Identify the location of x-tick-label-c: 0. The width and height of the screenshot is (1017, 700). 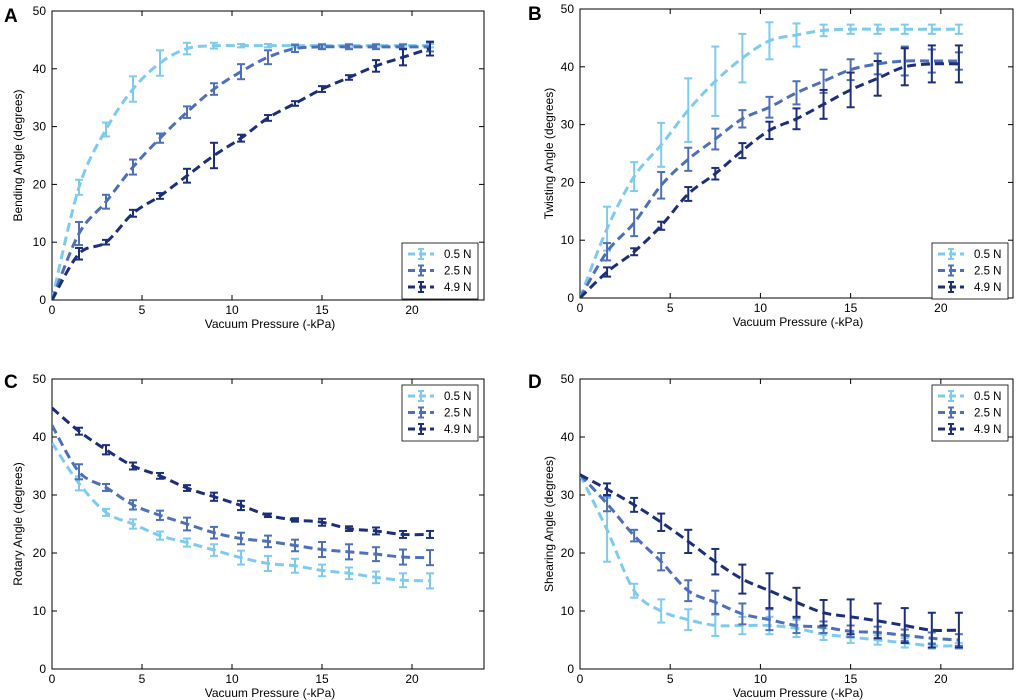
(52, 679).